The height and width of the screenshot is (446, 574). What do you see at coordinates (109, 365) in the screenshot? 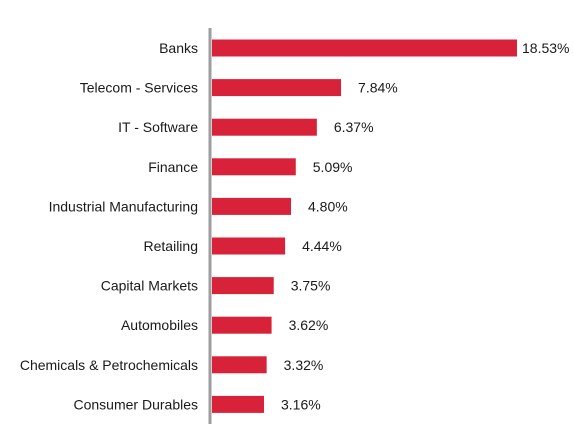
I see `category-label: Chemicals & Petrochemicals` at bounding box center [109, 365].